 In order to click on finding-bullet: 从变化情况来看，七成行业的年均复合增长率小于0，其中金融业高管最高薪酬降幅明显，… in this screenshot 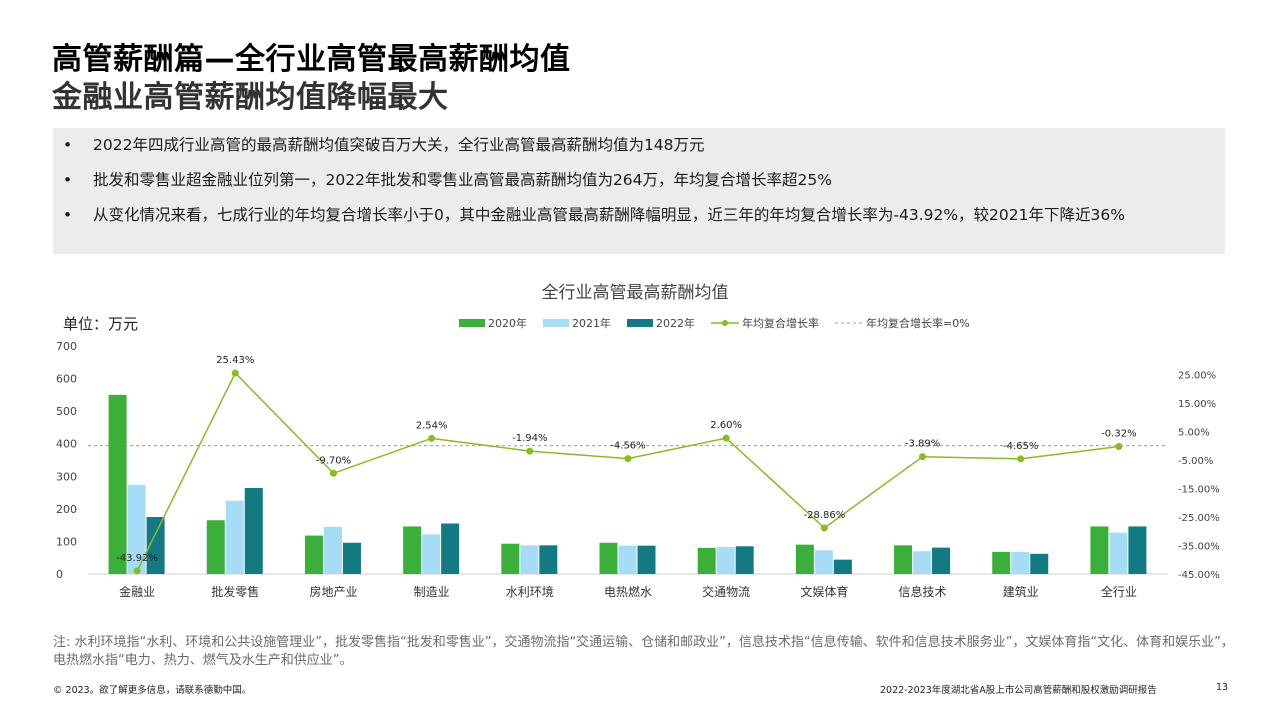, I will do `click(638, 215)`.